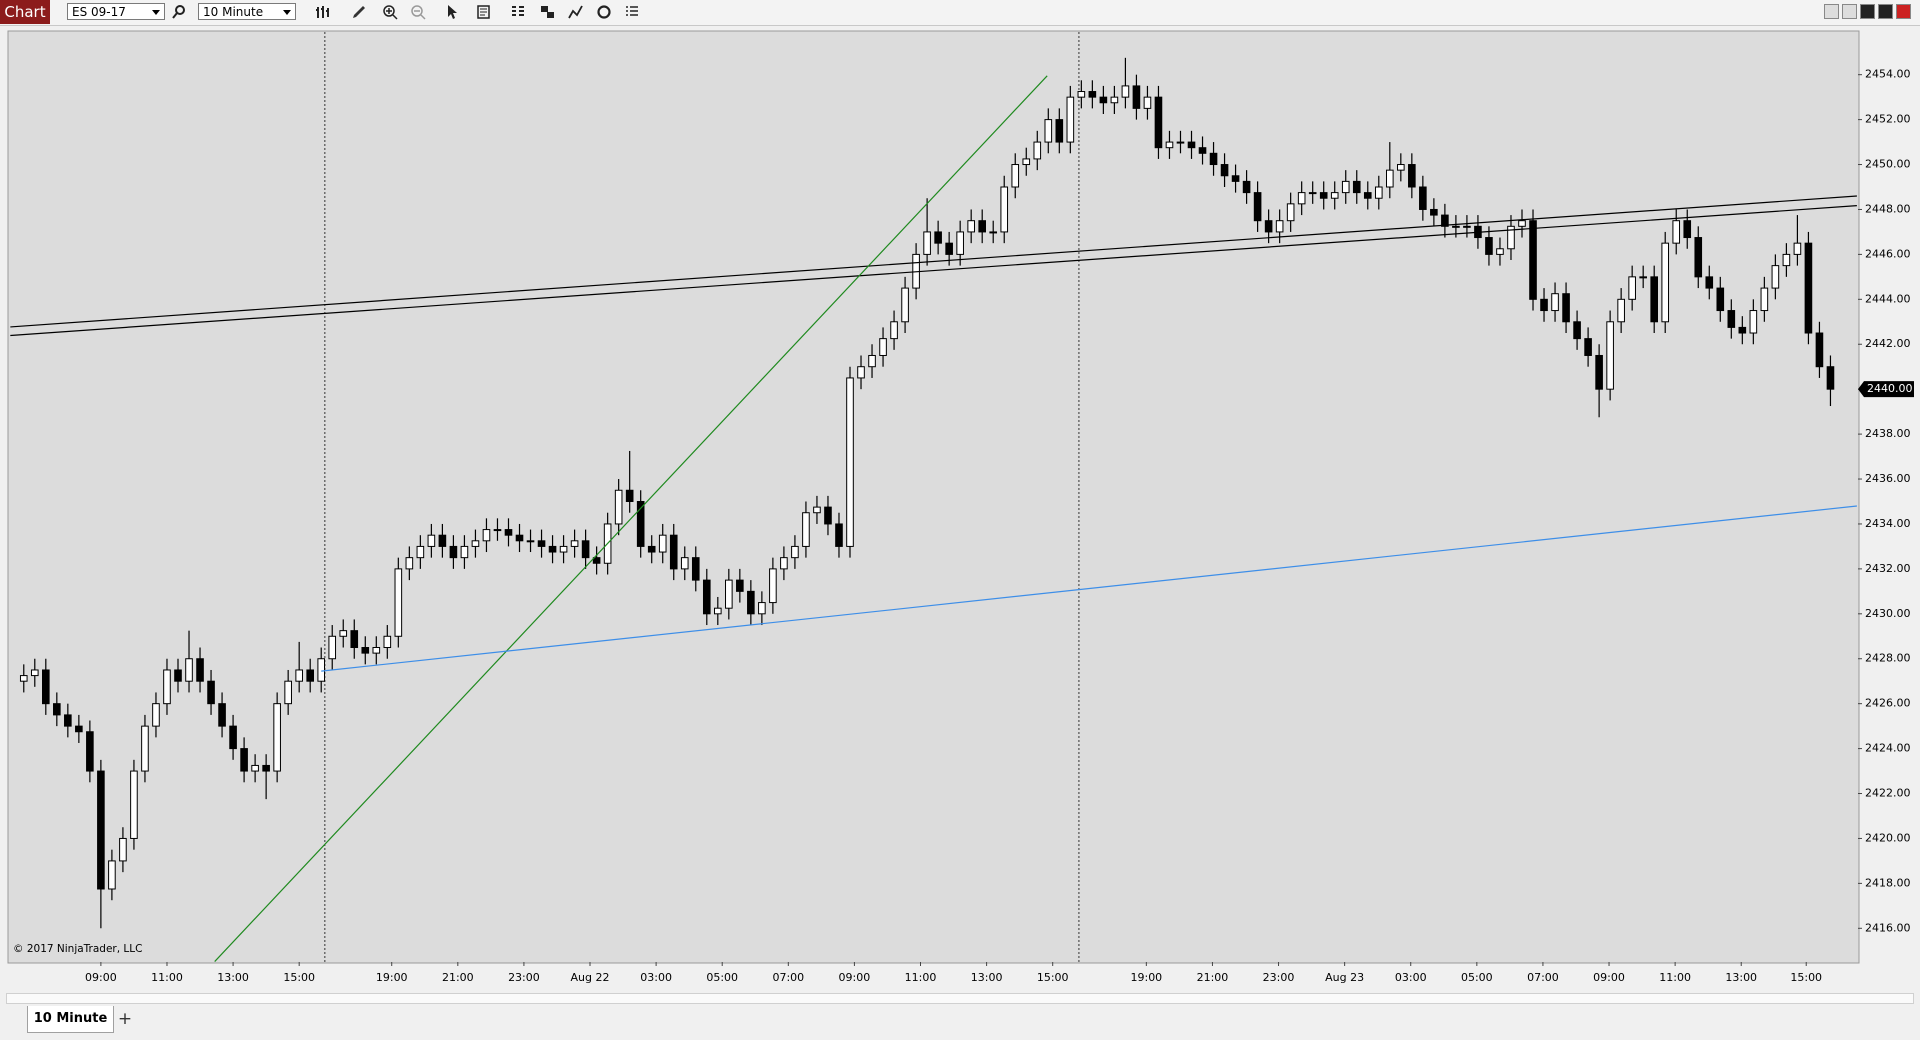 Image resolution: width=1920 pixels, height=1040 pixels. What do you see at coordinates (101, 977) in the screenshot?
I see `x-tick-label: 09:00` at bounding box center [101, 977].